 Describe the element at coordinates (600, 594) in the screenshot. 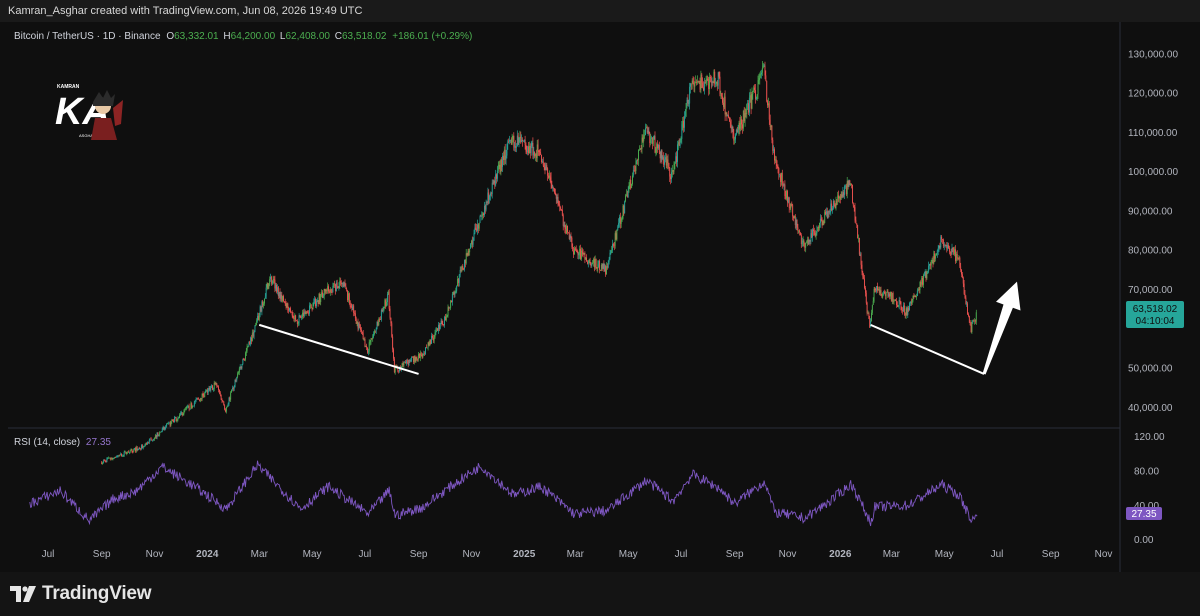

I see `footer: TradingView` at that location.